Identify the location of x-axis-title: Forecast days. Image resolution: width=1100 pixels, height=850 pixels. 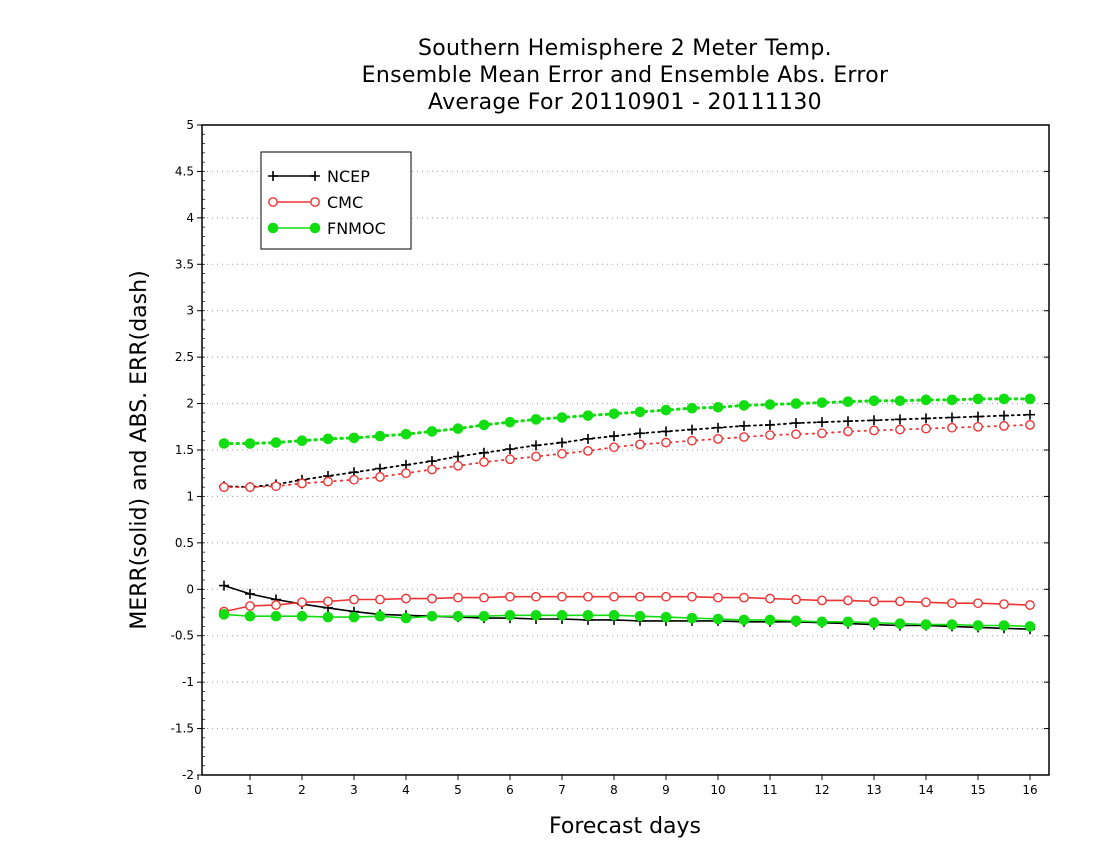
(625, 826).